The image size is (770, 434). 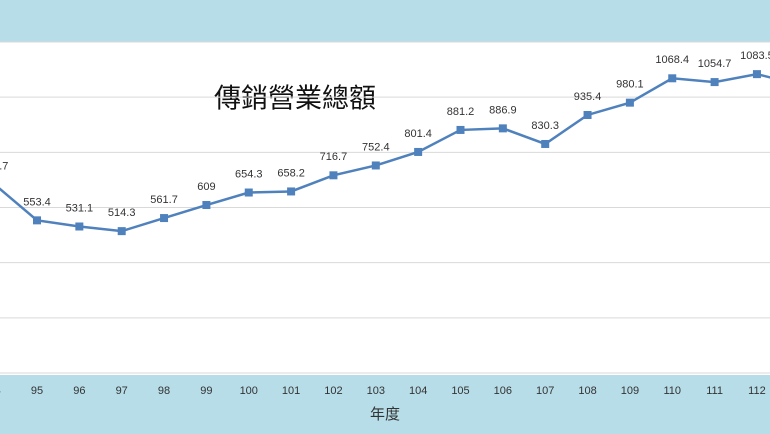 I want to click on x-tick-label: 95, so click(x=37, y=391).